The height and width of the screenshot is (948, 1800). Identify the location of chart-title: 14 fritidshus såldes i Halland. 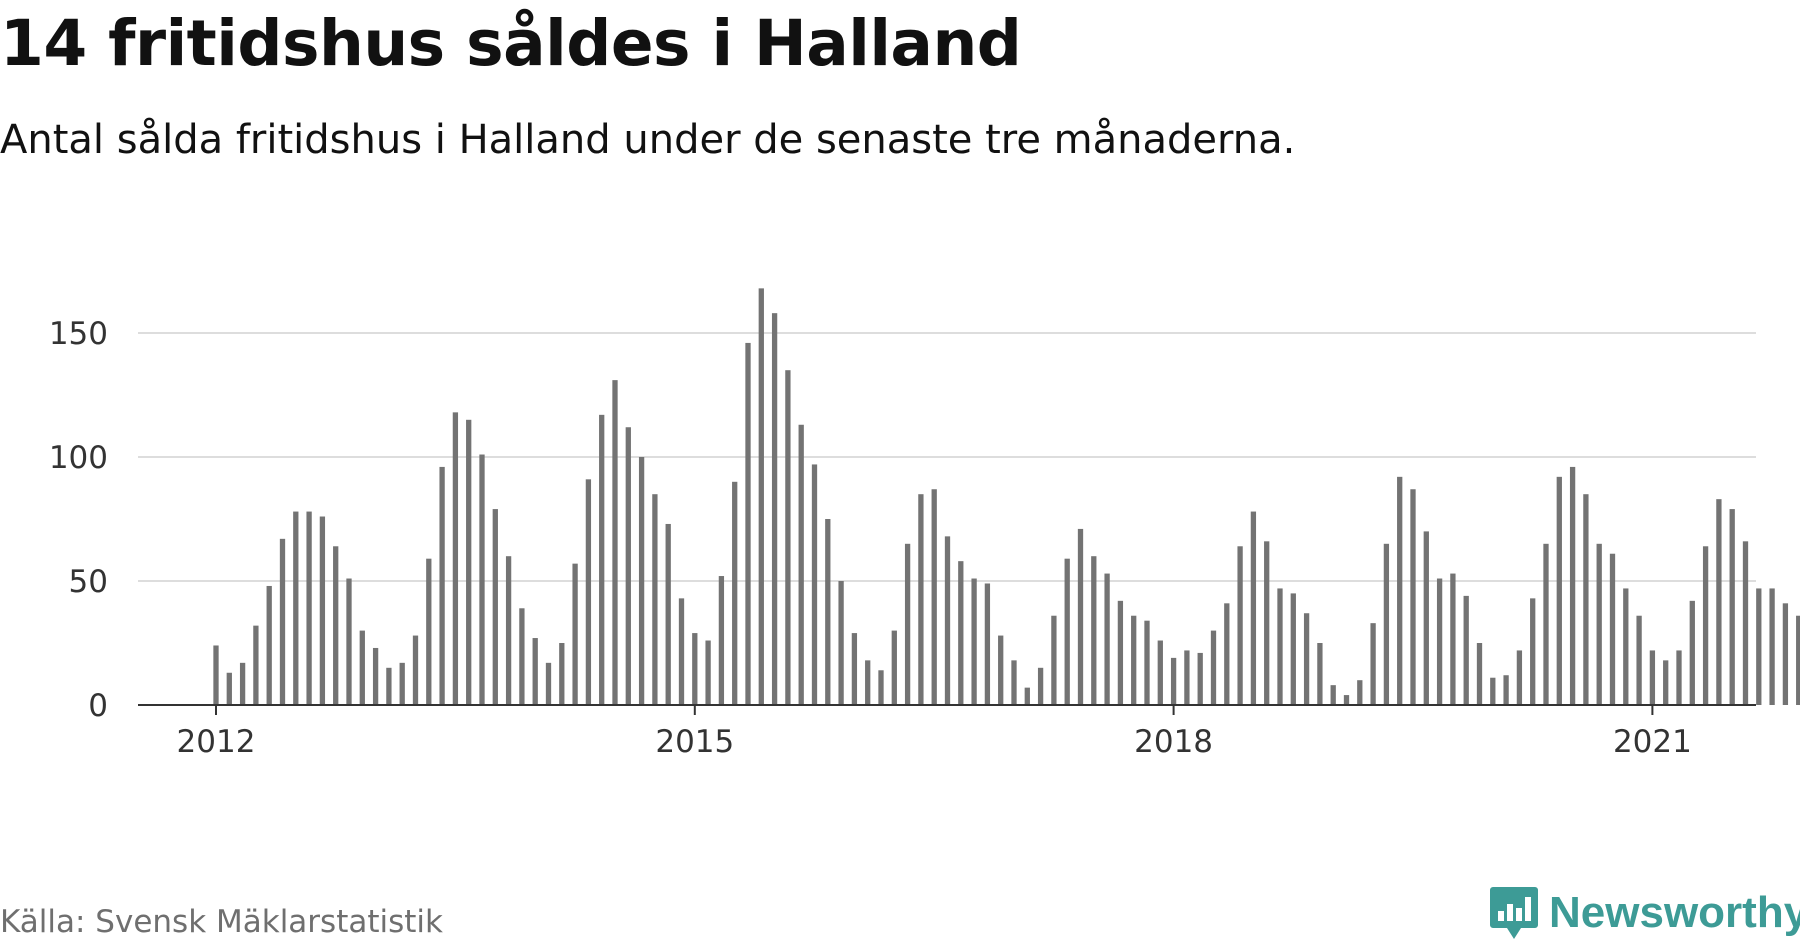
(511, 43).